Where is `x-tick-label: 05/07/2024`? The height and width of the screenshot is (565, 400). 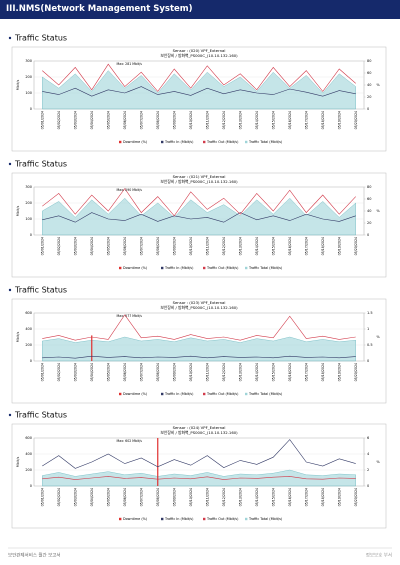 x-tick-label: 05/07/2024 is located at coordinates (141, 120).